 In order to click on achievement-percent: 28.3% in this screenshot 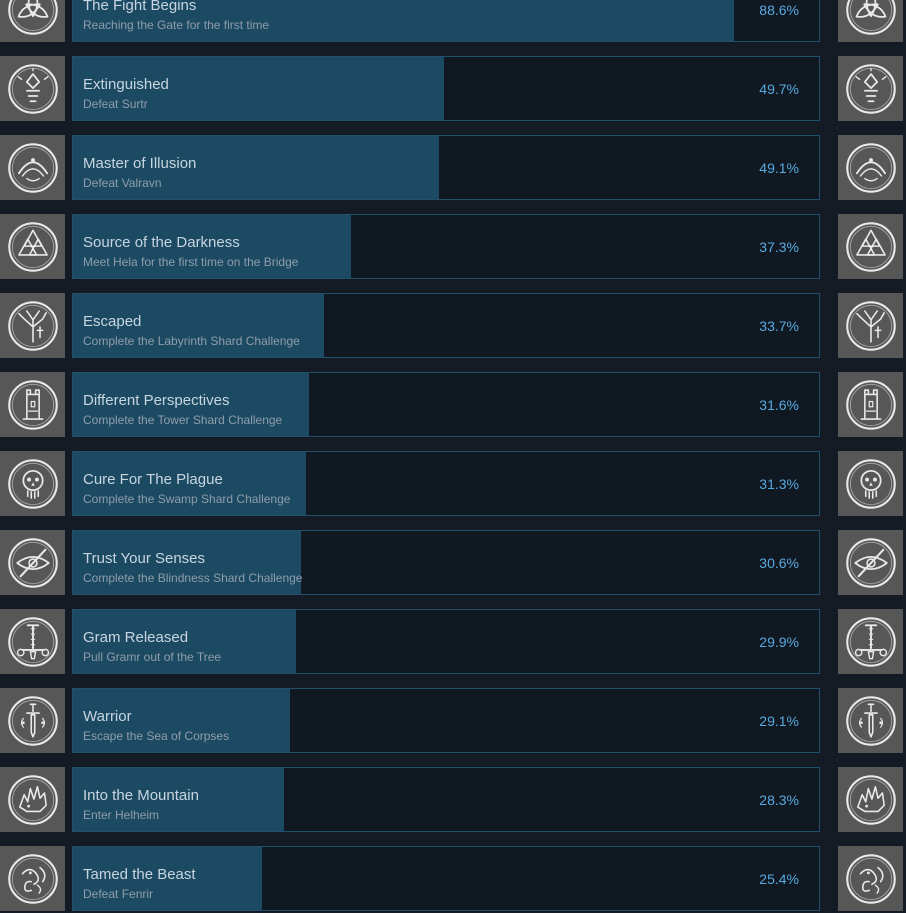, I will do `click(779, 799)`.